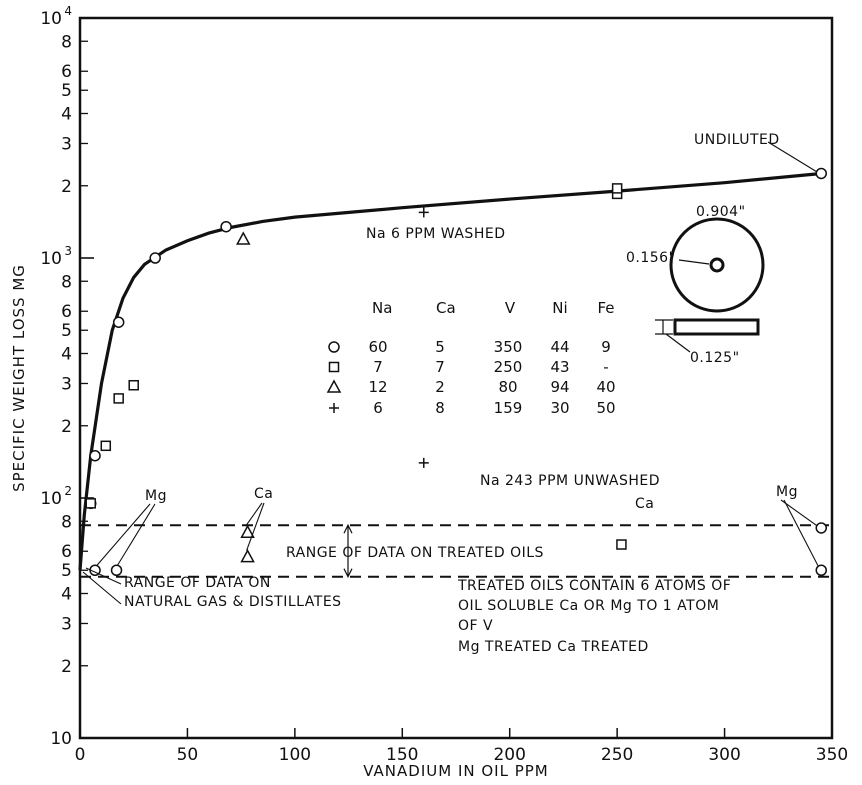 The width and height of the screenshot is (862, 785). Describe the element at coordinates (787, 492) in the screenshot. I see `mg-right-label: Mg` at that location.